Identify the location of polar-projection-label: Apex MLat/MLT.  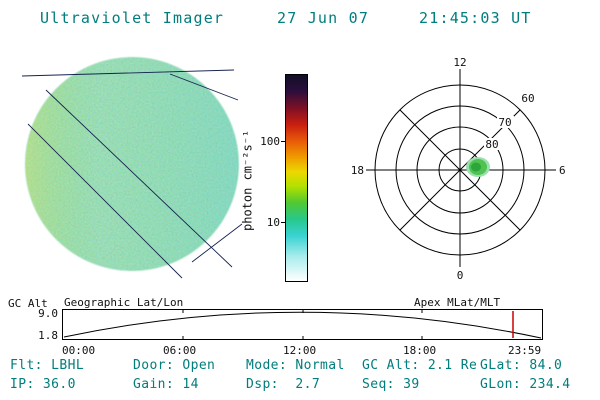
(457, 302).